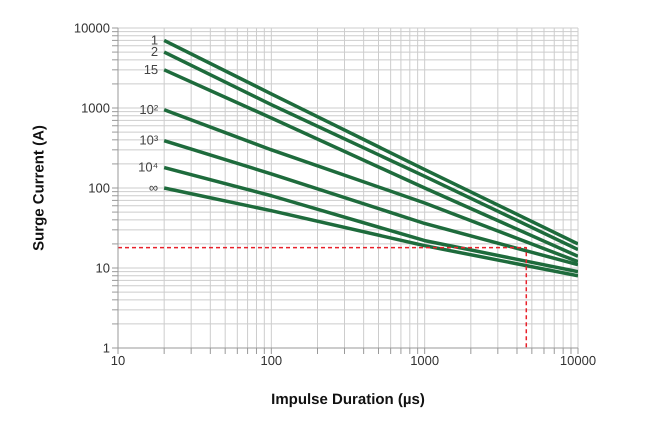 This screenshot has height=437, width=658. Describe the element at coordinates (39, 188) in the screenshot. I see `y-axis-title: Surge Current (A)` at that location.